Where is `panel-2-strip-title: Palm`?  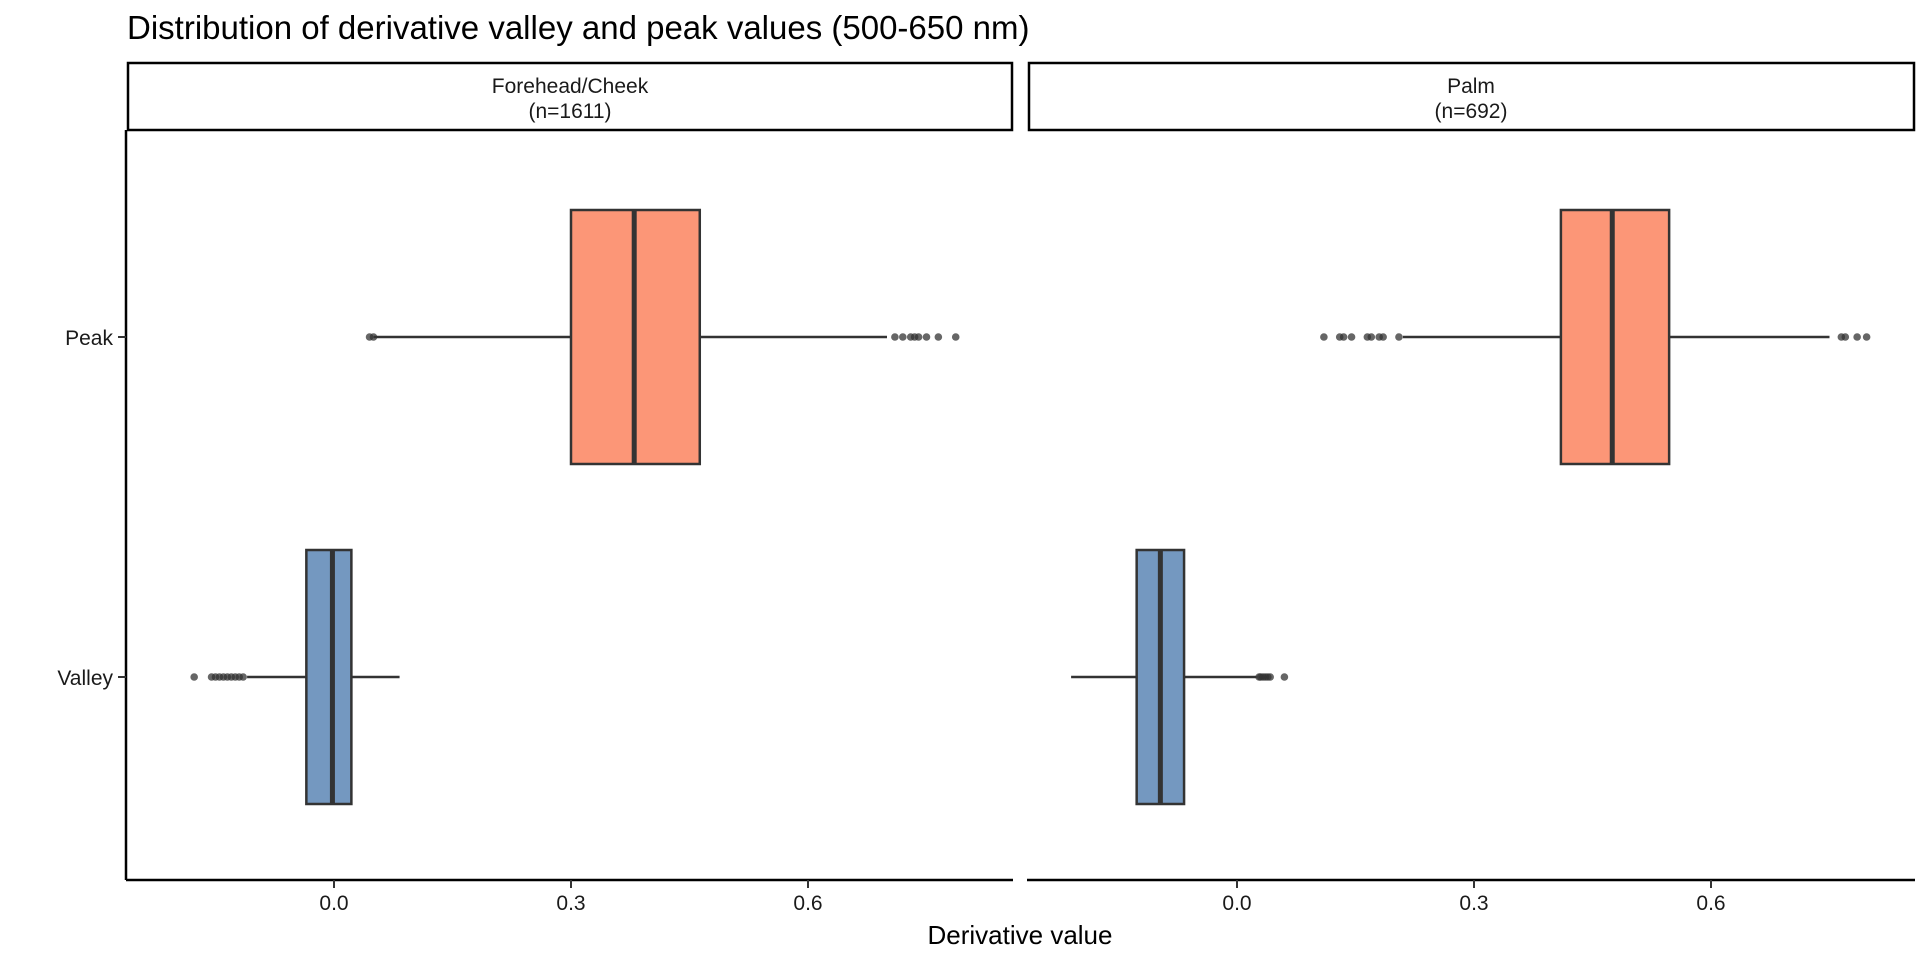 panel-2-strip-title: Palm is located at coordinates (1471, 86).